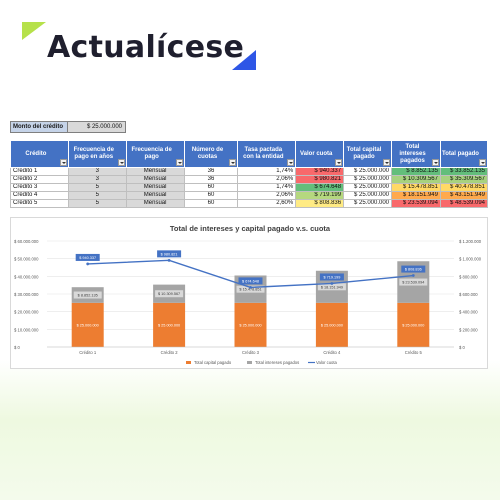 This screenshot has width=500, height=500. I want to click on right-tick-label: $ 1.000.000, so click(470, 259).